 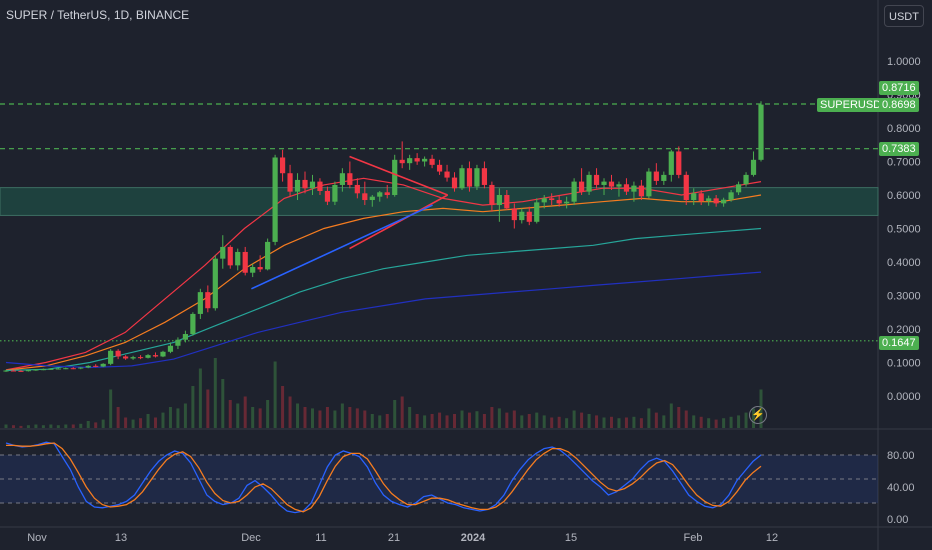 I want to click on time-tick-label: 11, so click(x=320, y=538).